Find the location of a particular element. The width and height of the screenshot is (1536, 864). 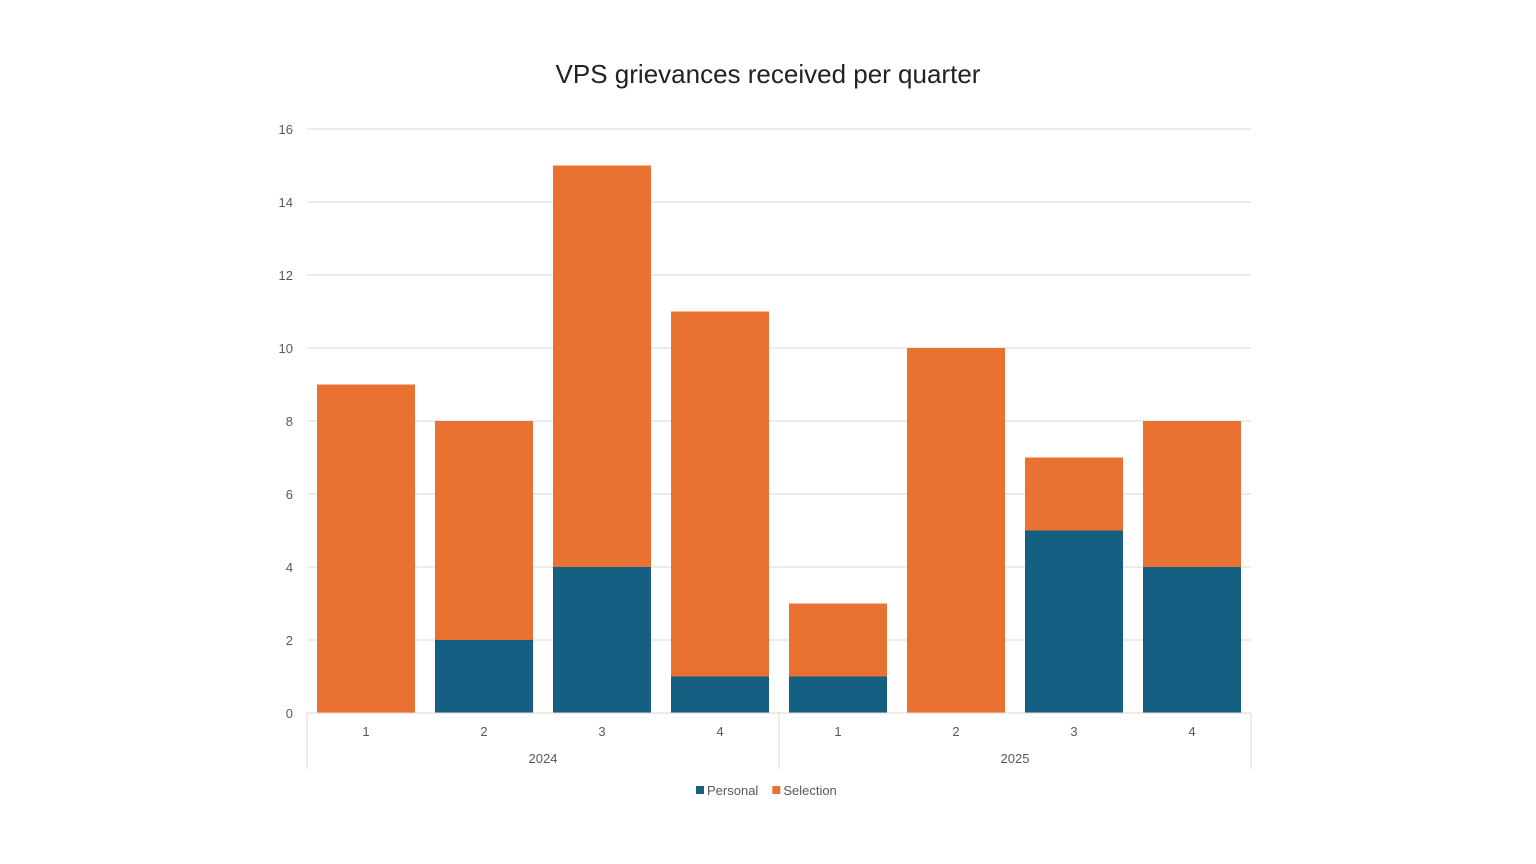

legend: Personal Selection is located at coordinates (766, 790).